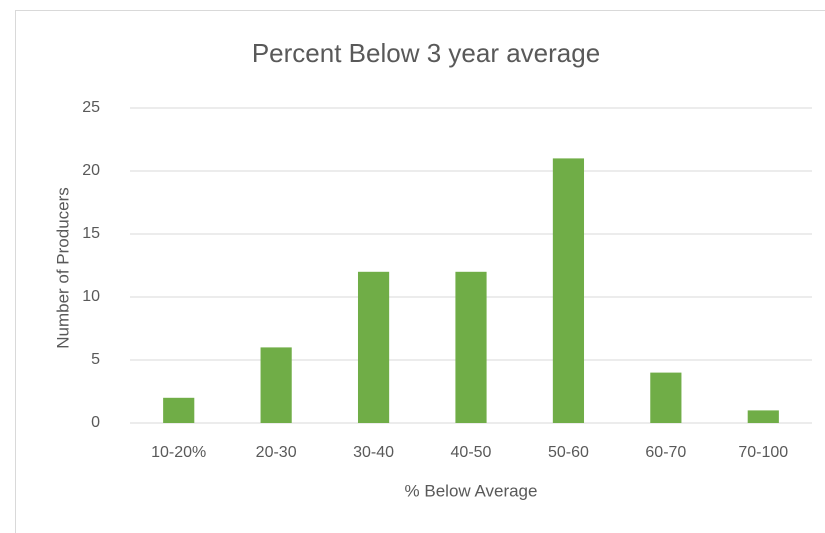 The width and height of the screenshot is (825, 533). Describe the element at coordinates (373, 452) in the screenshot. I see `x-tick-label: 30-40` at that location.